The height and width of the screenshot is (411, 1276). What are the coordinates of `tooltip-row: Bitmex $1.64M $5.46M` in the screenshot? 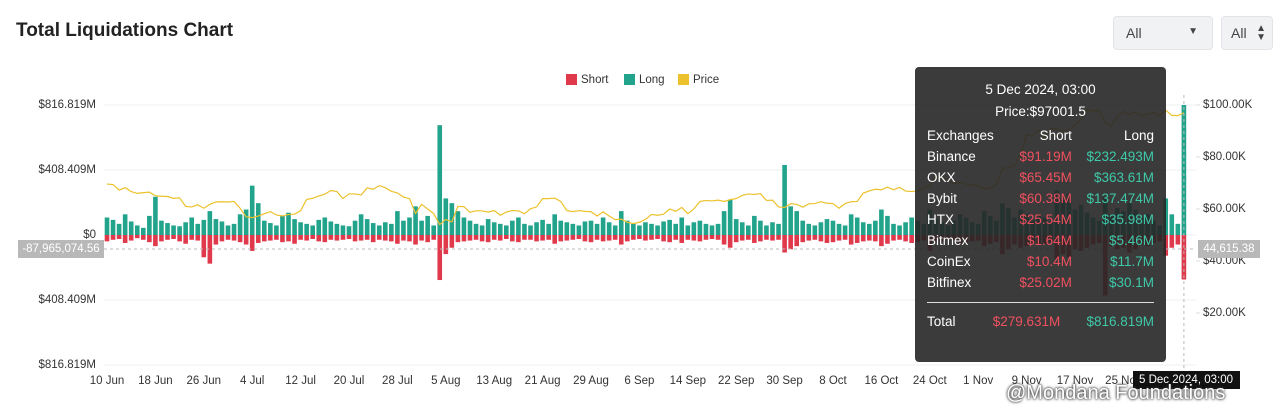 It's located at (1040, 240).